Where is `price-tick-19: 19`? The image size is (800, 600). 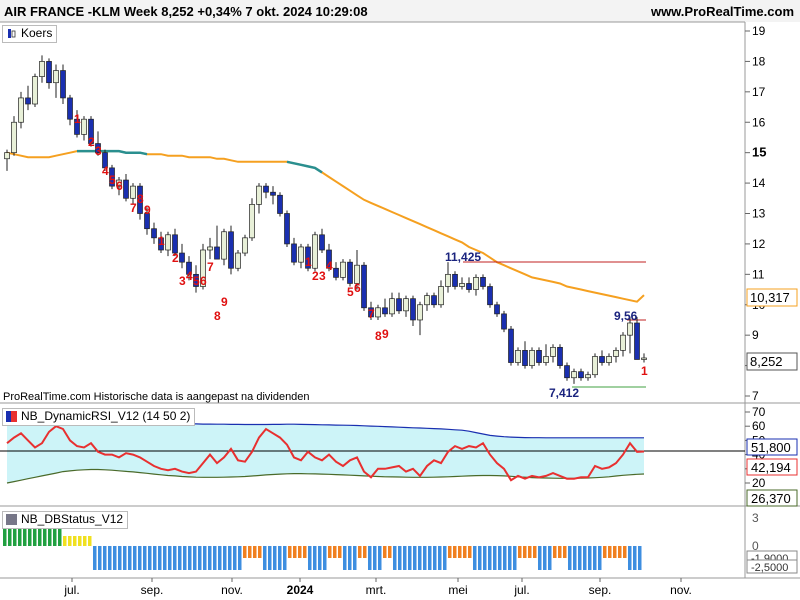 price-tick-19: 19 is located at coordinates (759, 31).